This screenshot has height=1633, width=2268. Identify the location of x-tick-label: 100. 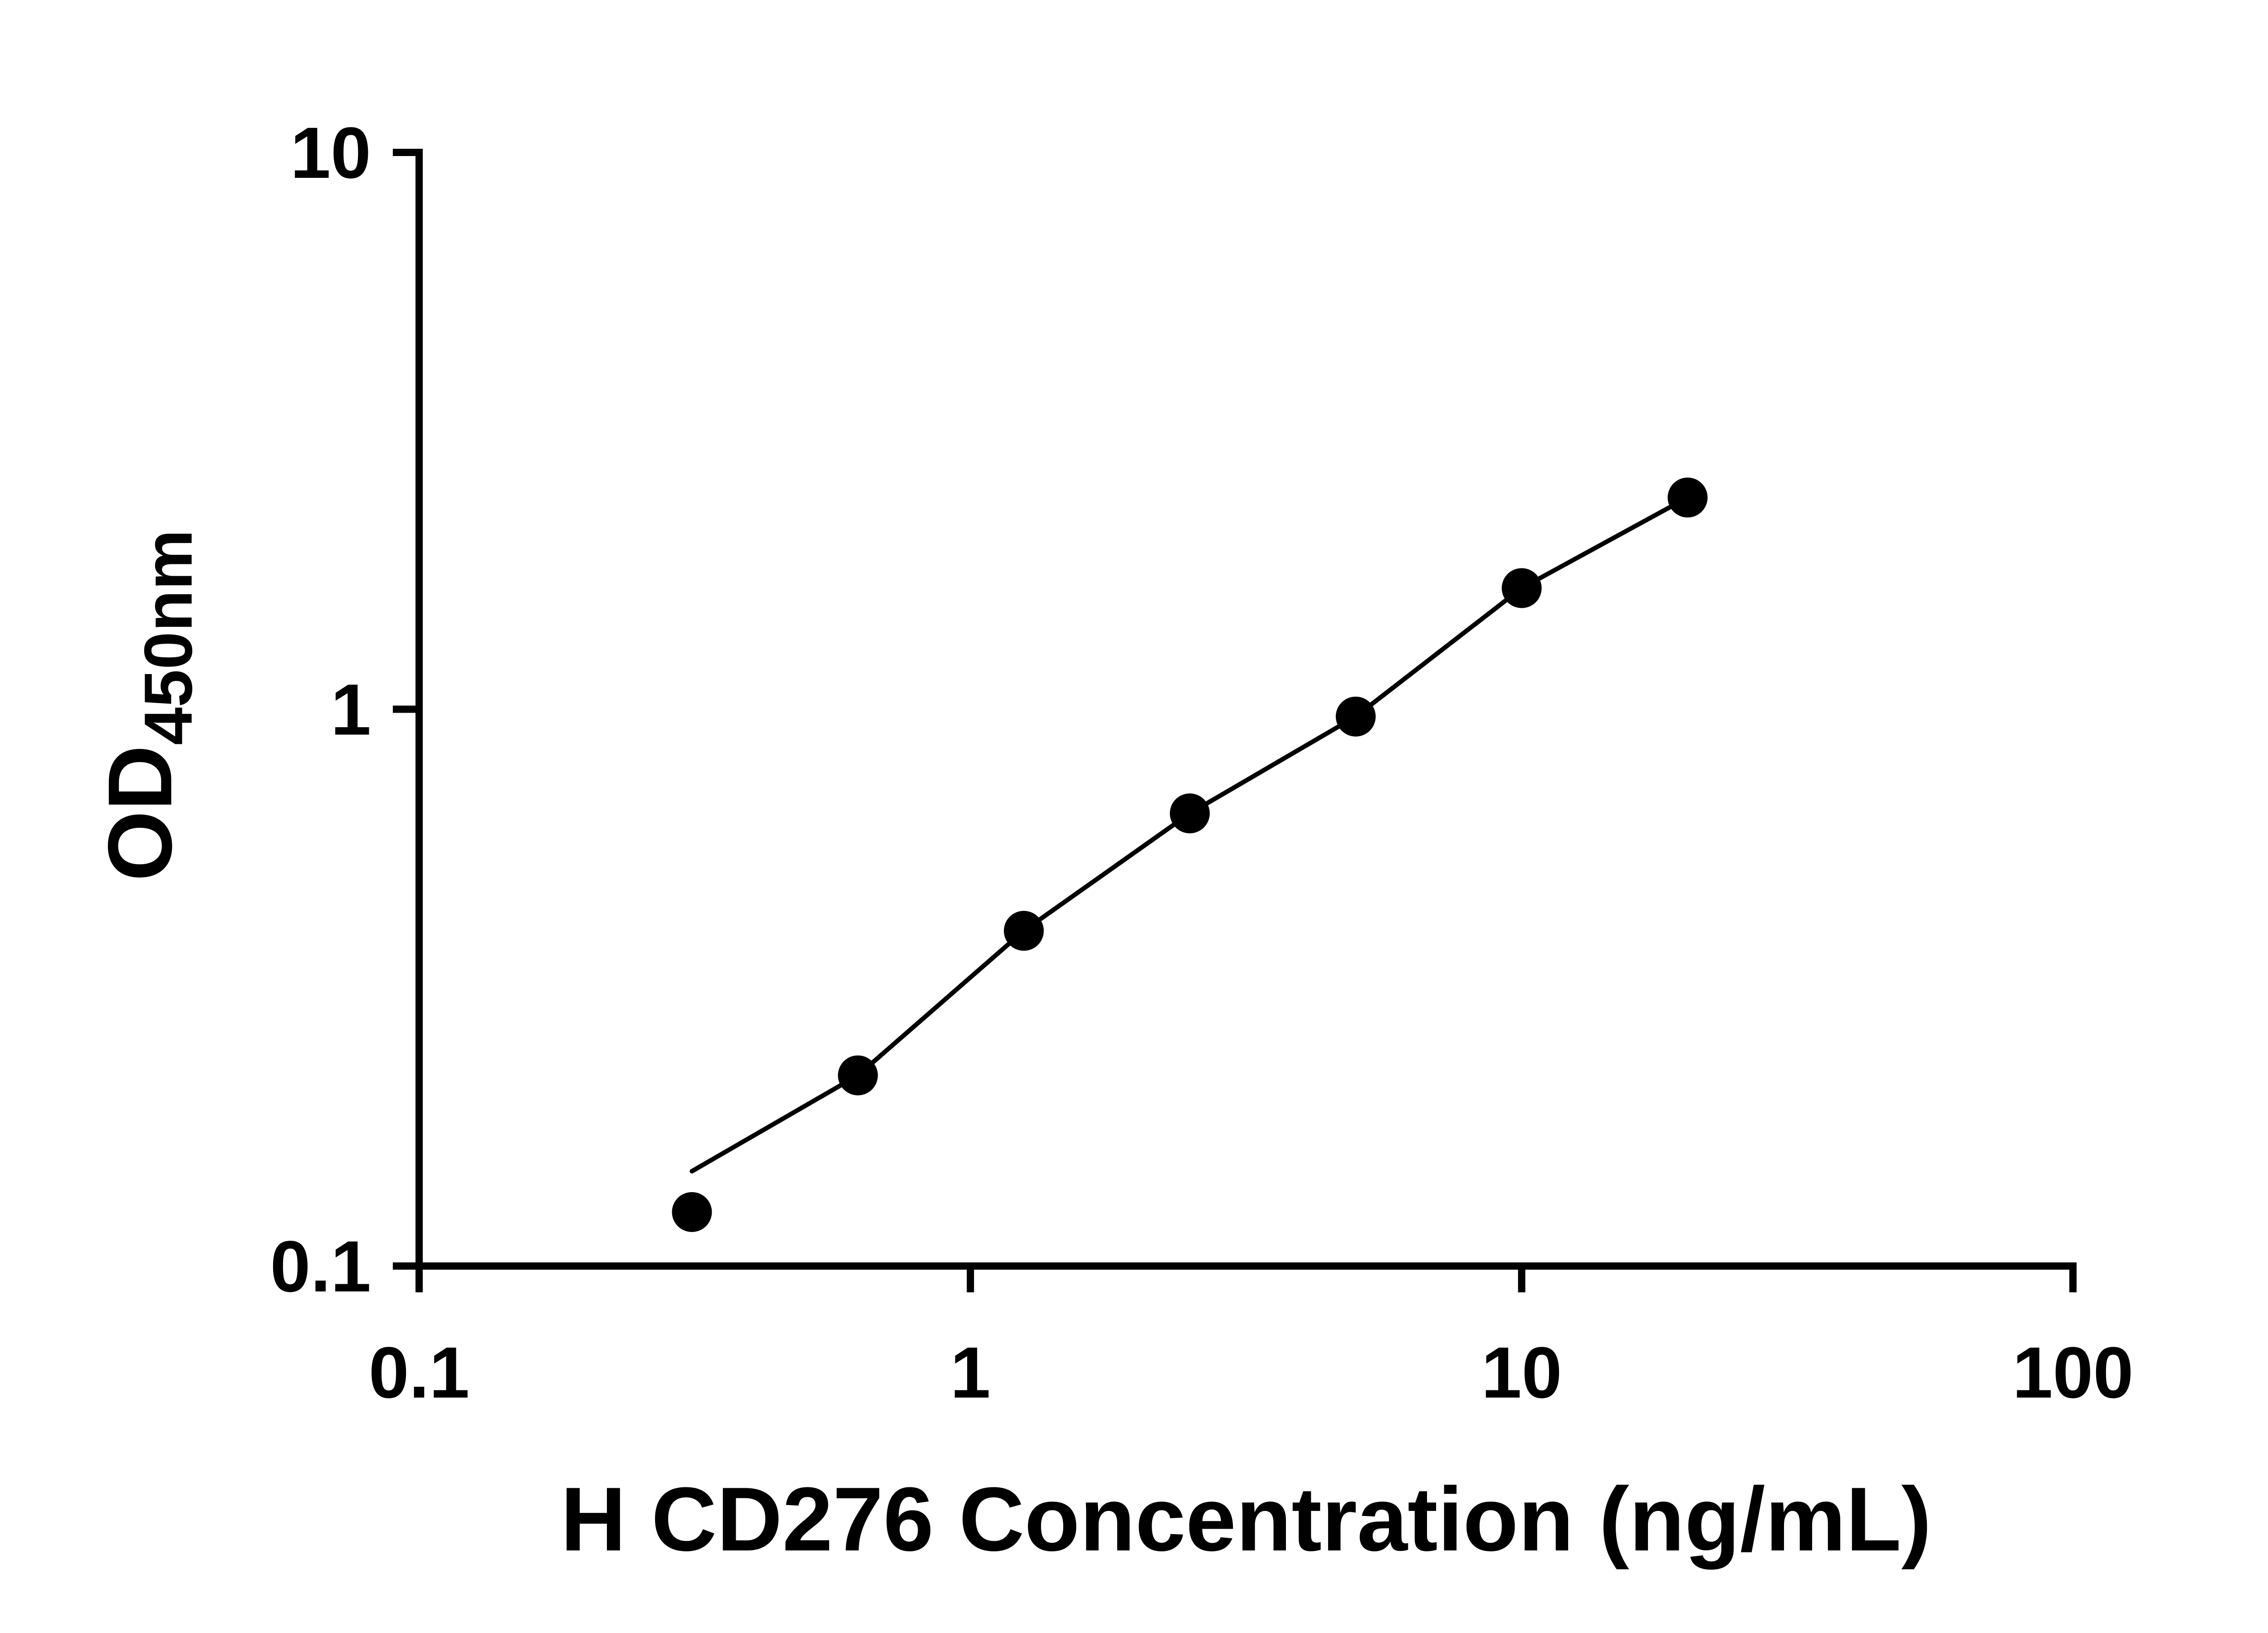
(2073, 1372).